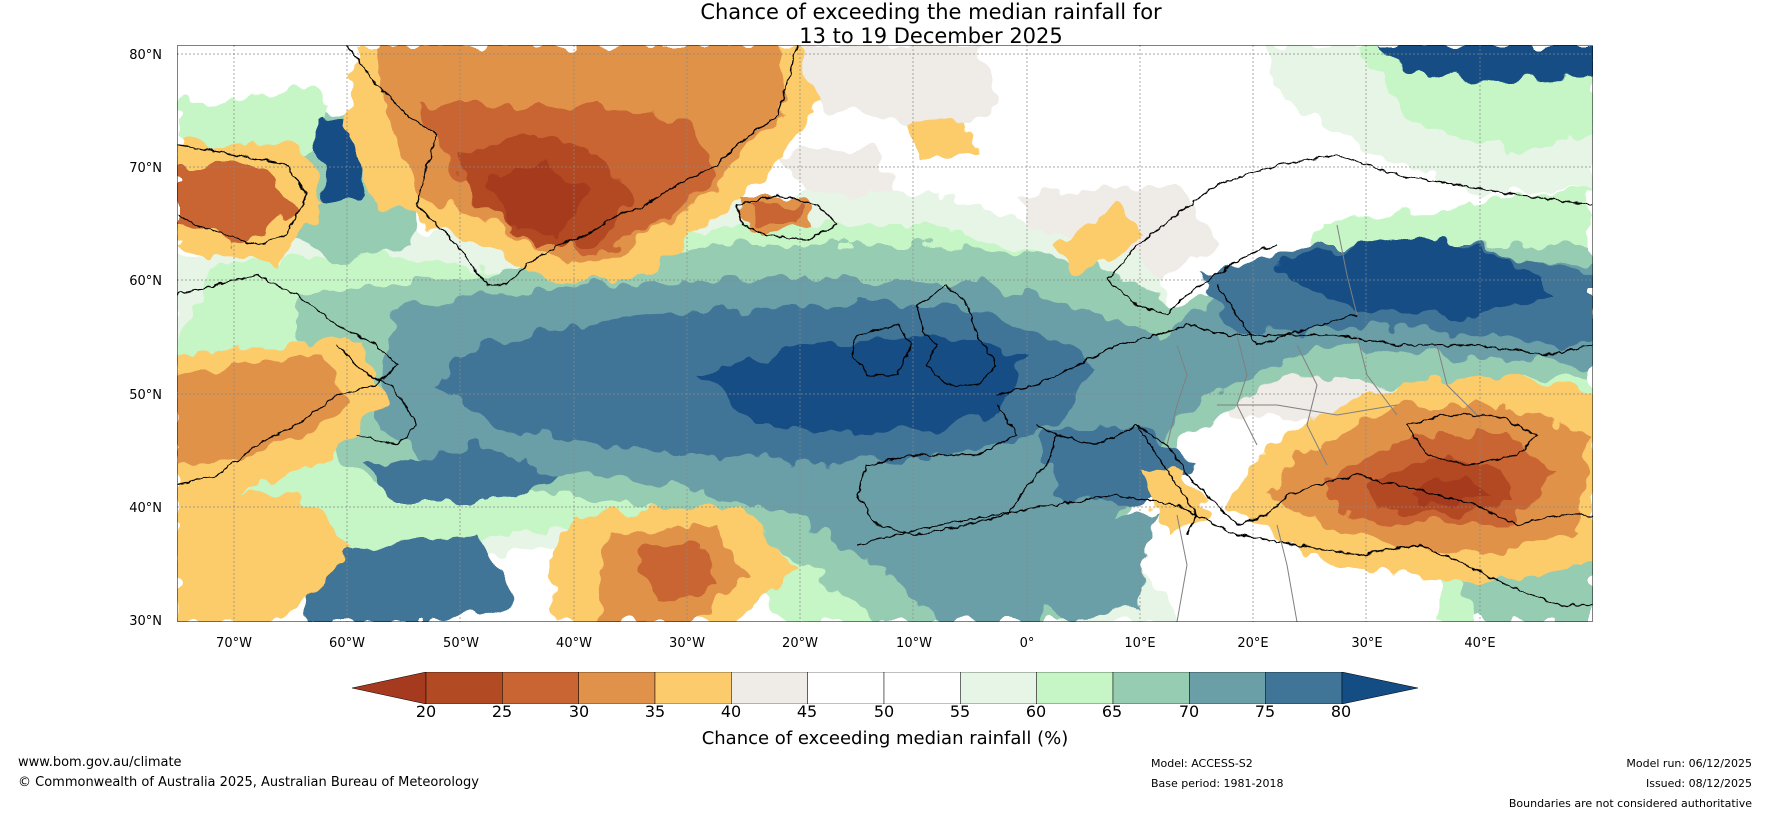 Image resolution: width=1770 pixels, height=816 pixels. I want to click on lon-label-10e: 10°E, so click(1140, 643).